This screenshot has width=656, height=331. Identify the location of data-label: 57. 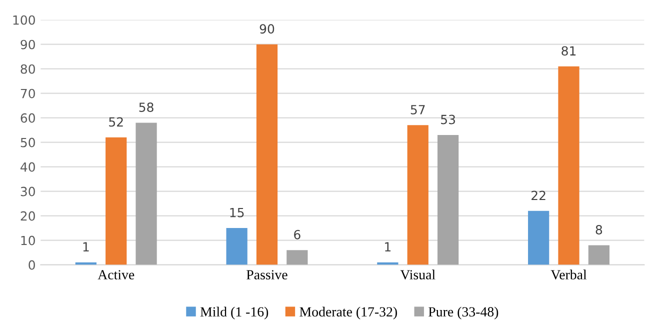
(417, 109).